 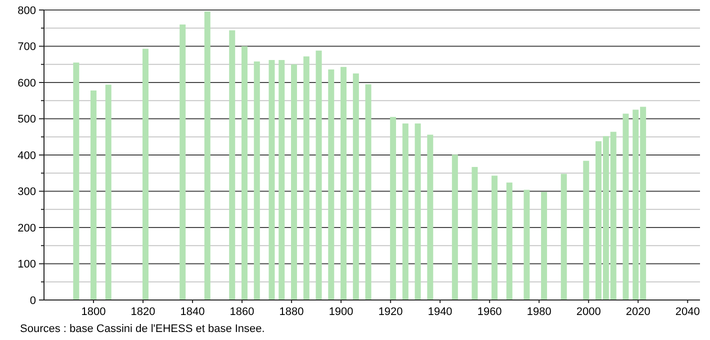 I want to click on x-tick-label: 1920, so click(x=390, y=312).